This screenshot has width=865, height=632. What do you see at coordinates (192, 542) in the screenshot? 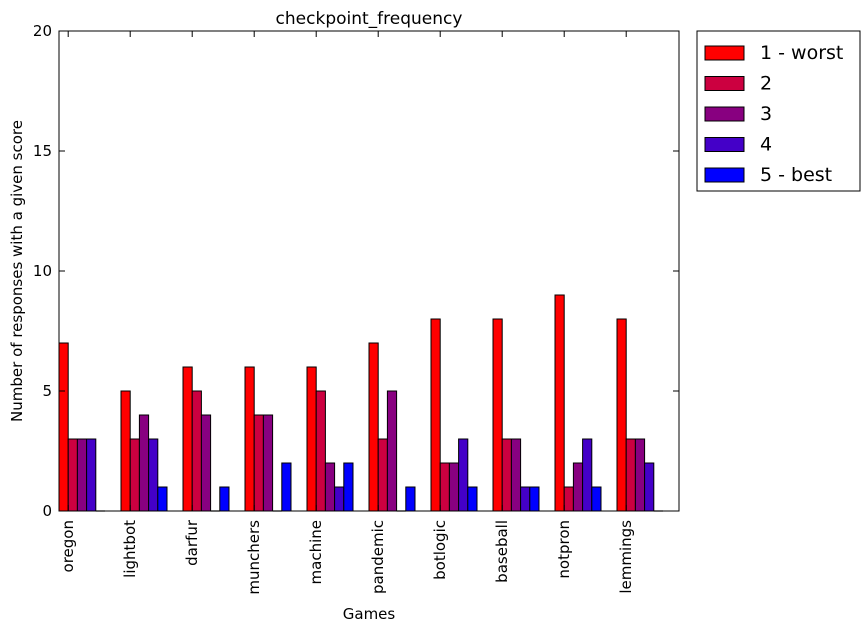
I see `x-tick-label: darfur` at bounding box center [192, 542].